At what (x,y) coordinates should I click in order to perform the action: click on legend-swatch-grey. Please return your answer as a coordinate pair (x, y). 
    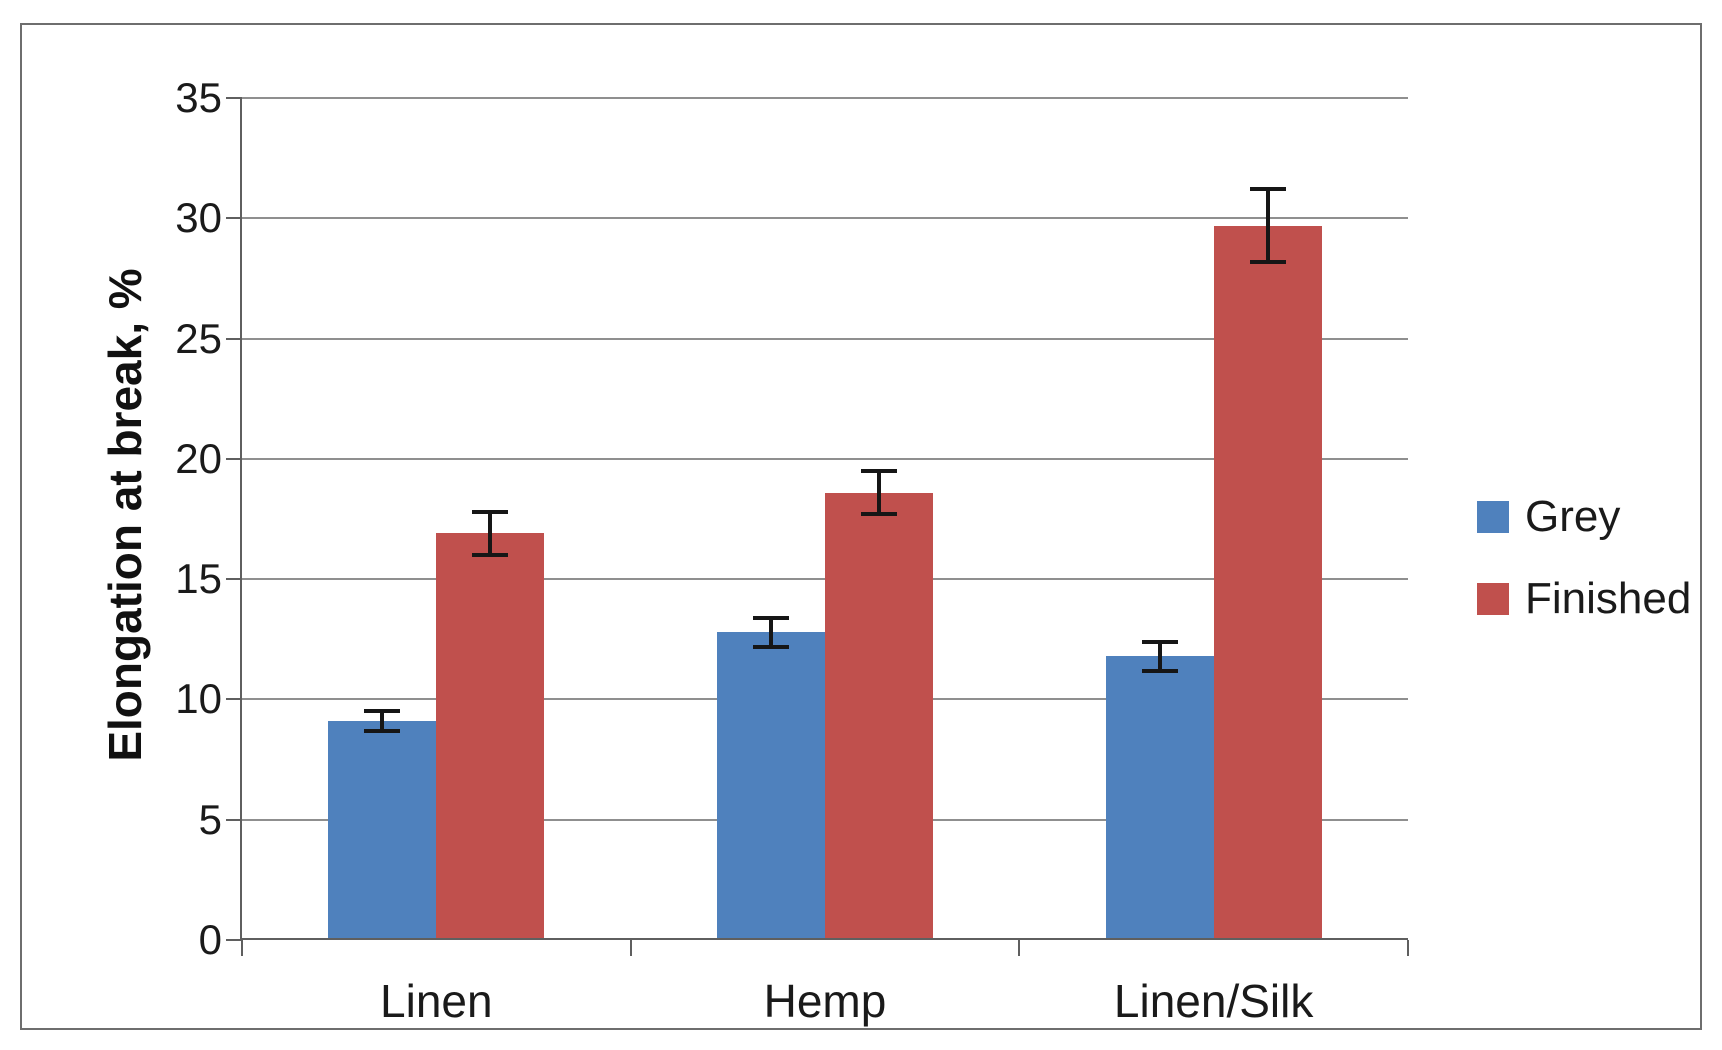
    Looking at the image, I should click on (1493, 517).